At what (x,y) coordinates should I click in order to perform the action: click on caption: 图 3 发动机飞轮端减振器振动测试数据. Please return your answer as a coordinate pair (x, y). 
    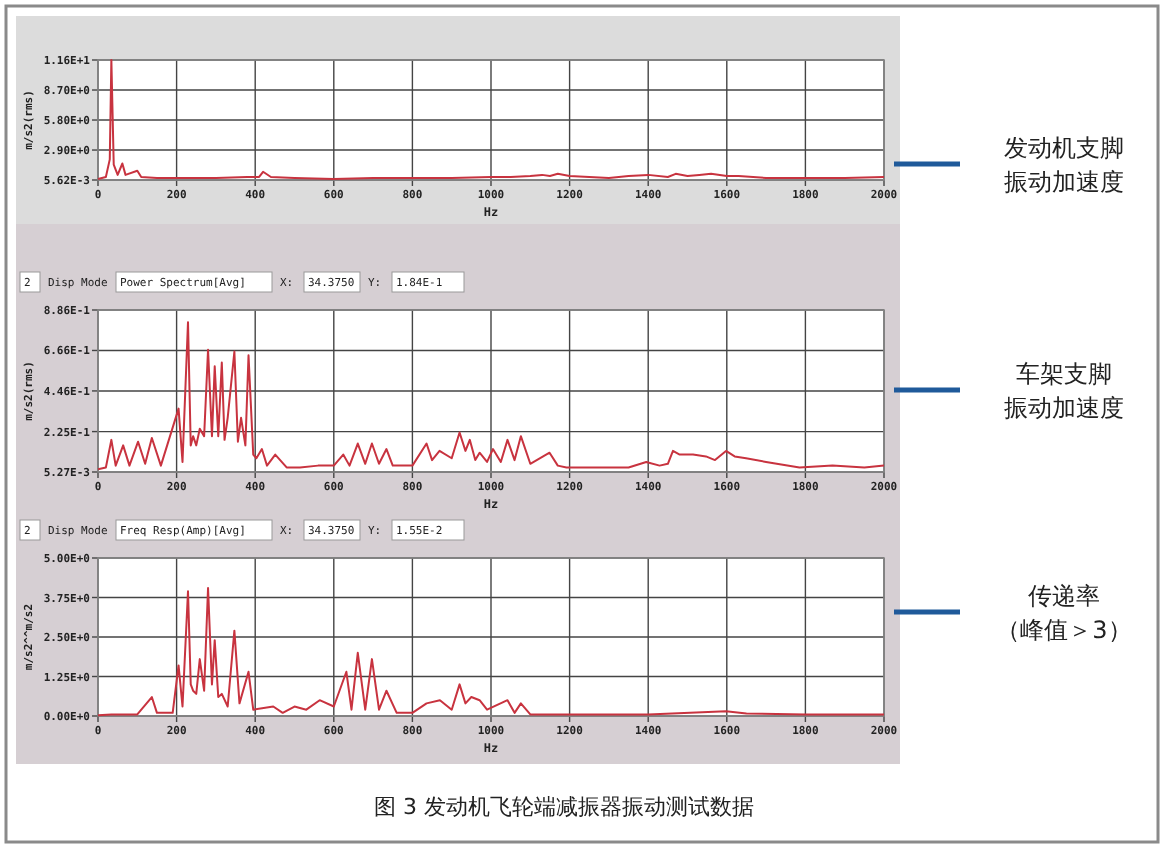
    Looking at the image, I should click on (564, 807).